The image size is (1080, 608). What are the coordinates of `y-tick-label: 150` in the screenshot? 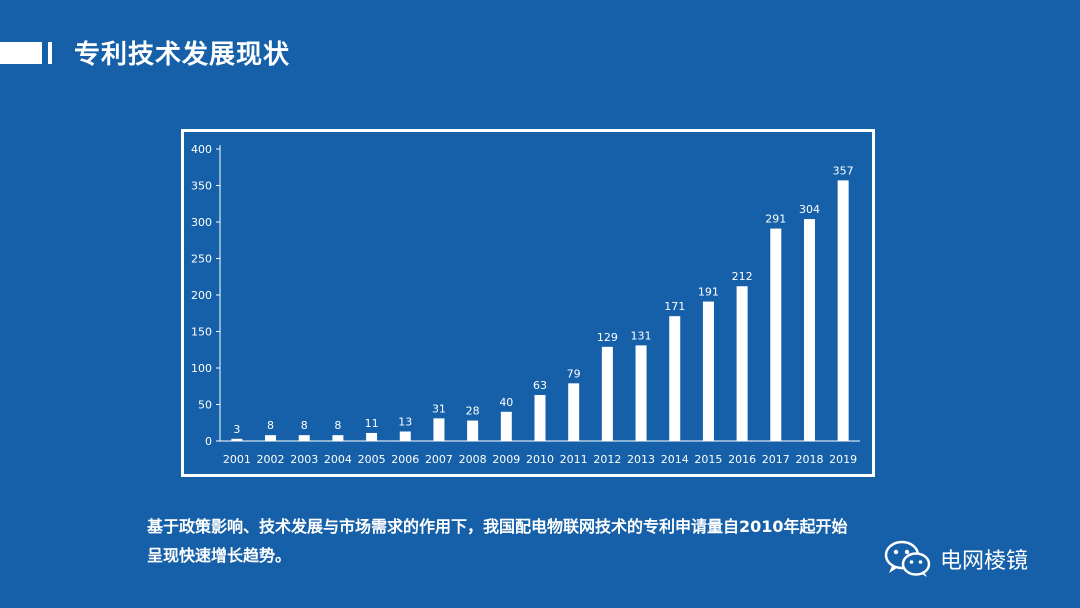 It's located at (201, 332).